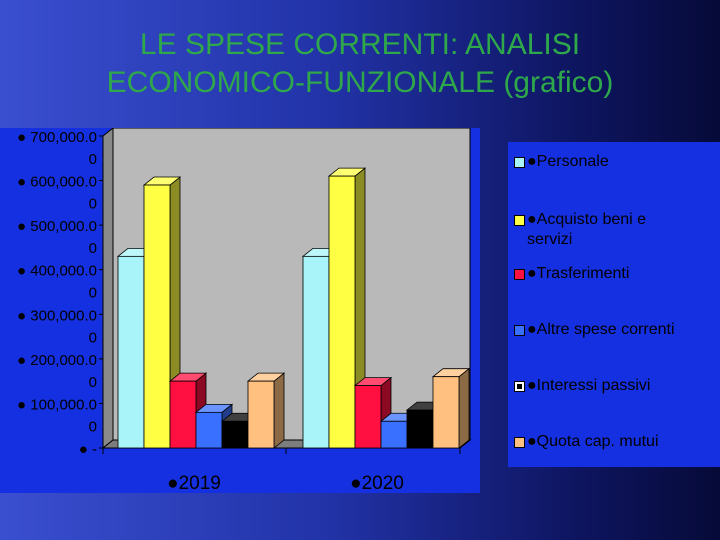 The image size is (720, 540). I want to click on y-tick-label: ● 500,000.0 0, so click(57, 237).